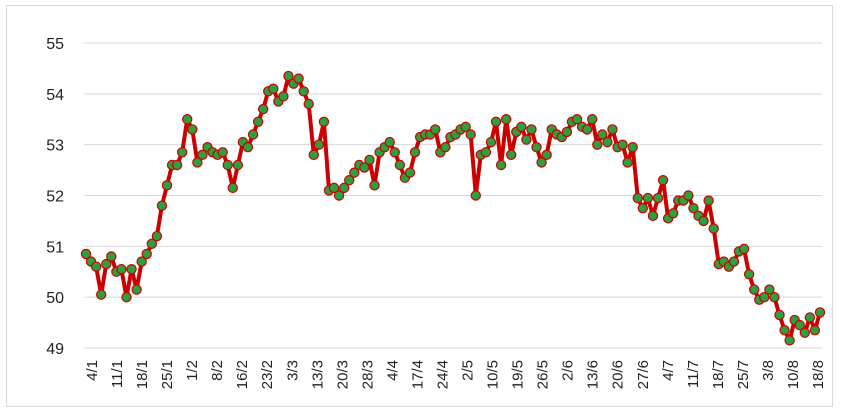 The image size is (843, 416). What do you see at coordinates (768, 370) in the screenshot?
I see `x-tick-label: 3/8` at bounding box center [768, 370].